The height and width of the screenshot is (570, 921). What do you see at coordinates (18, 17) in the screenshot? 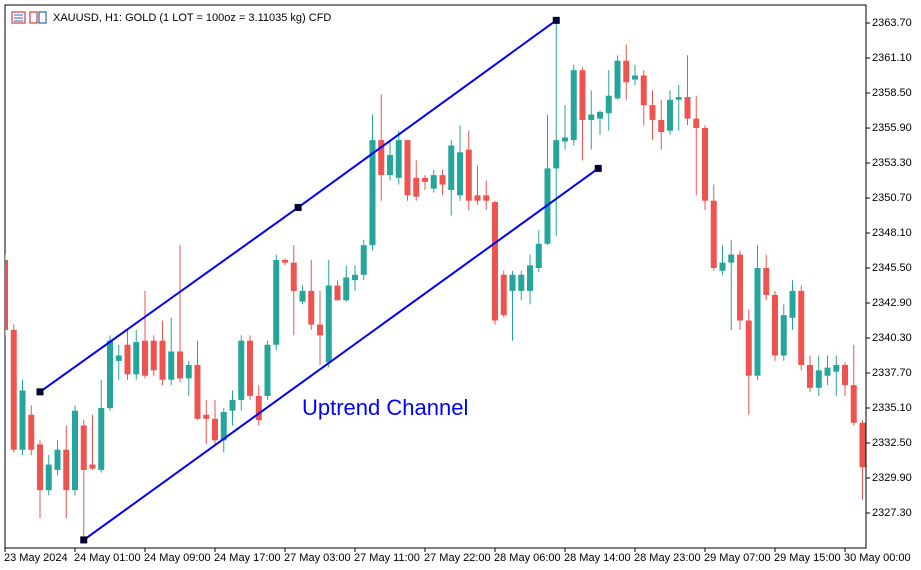
I see `icon-list` at bounding box center [18, 17].